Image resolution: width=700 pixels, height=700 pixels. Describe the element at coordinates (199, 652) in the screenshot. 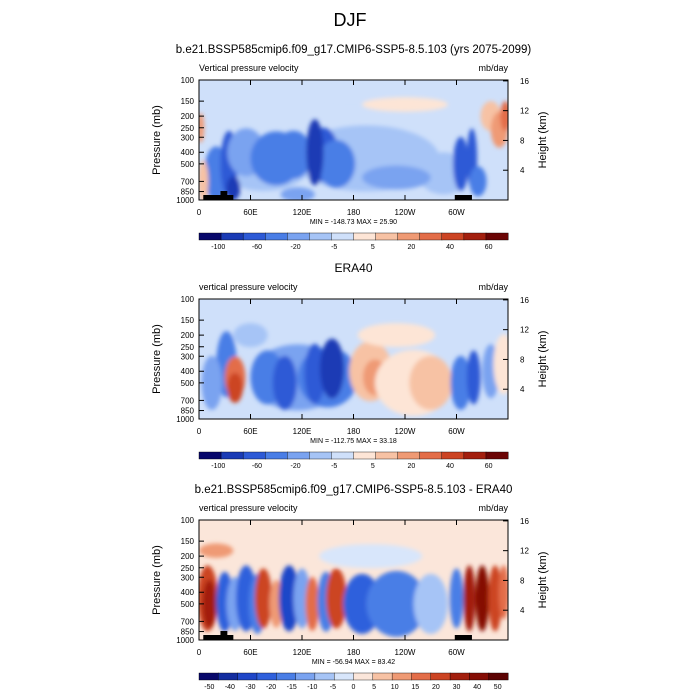

I see `lon-tick-label: 0` at that location.